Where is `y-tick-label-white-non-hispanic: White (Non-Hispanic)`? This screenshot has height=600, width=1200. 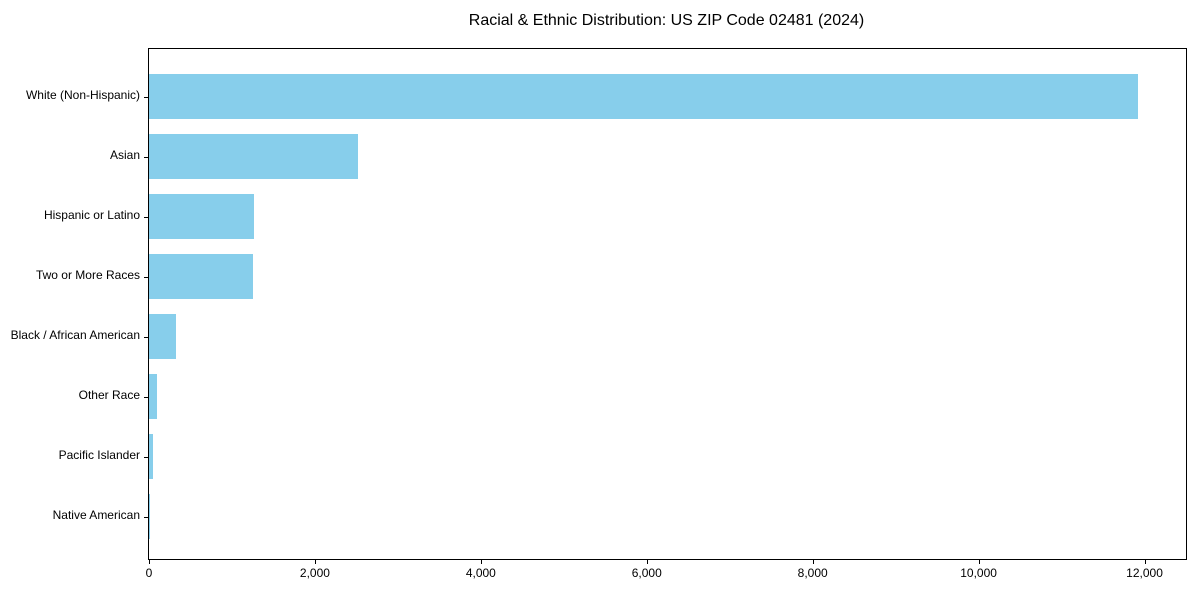
y-tick-label-white-non-hispanic: White (Non-Hispanic) is located at coordinates (82, 95).